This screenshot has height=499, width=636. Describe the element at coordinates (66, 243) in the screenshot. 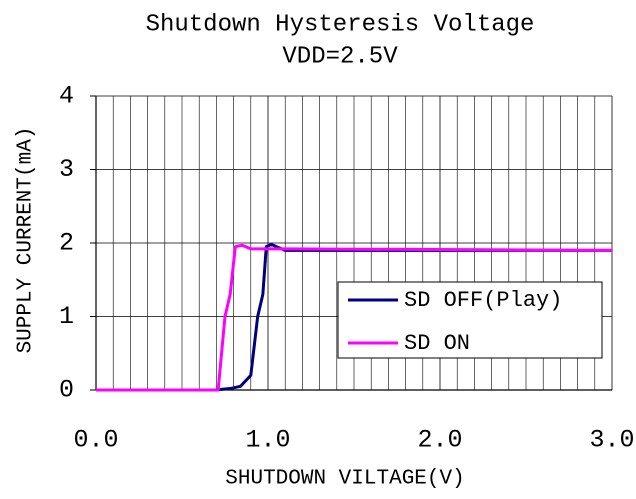

I see `y-tick-label: 2` at that location.